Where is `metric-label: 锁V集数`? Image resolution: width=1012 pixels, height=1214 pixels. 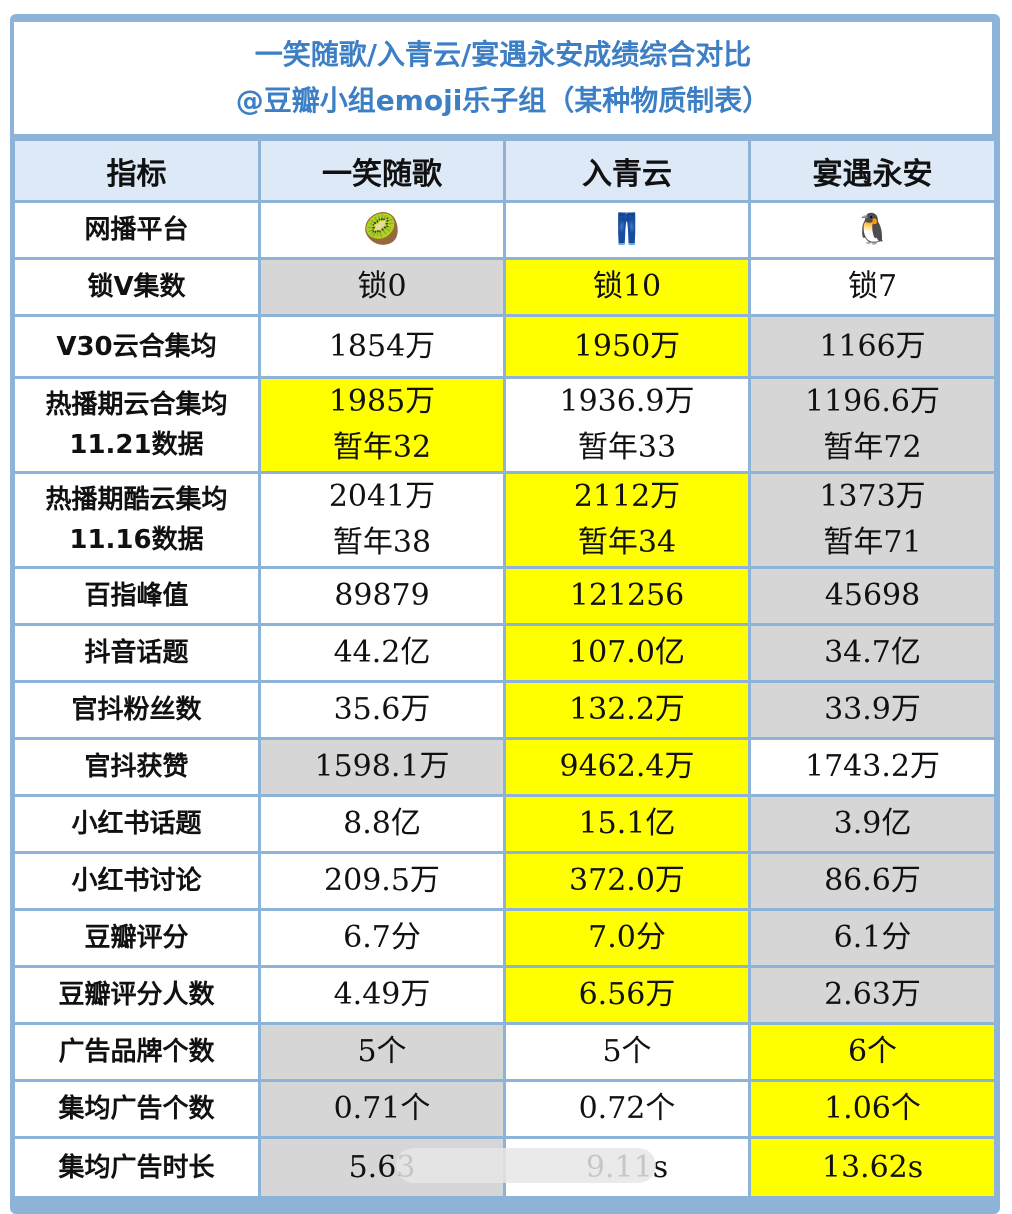
metric-label: 锁V集数 is located at coordinates (136, 287).